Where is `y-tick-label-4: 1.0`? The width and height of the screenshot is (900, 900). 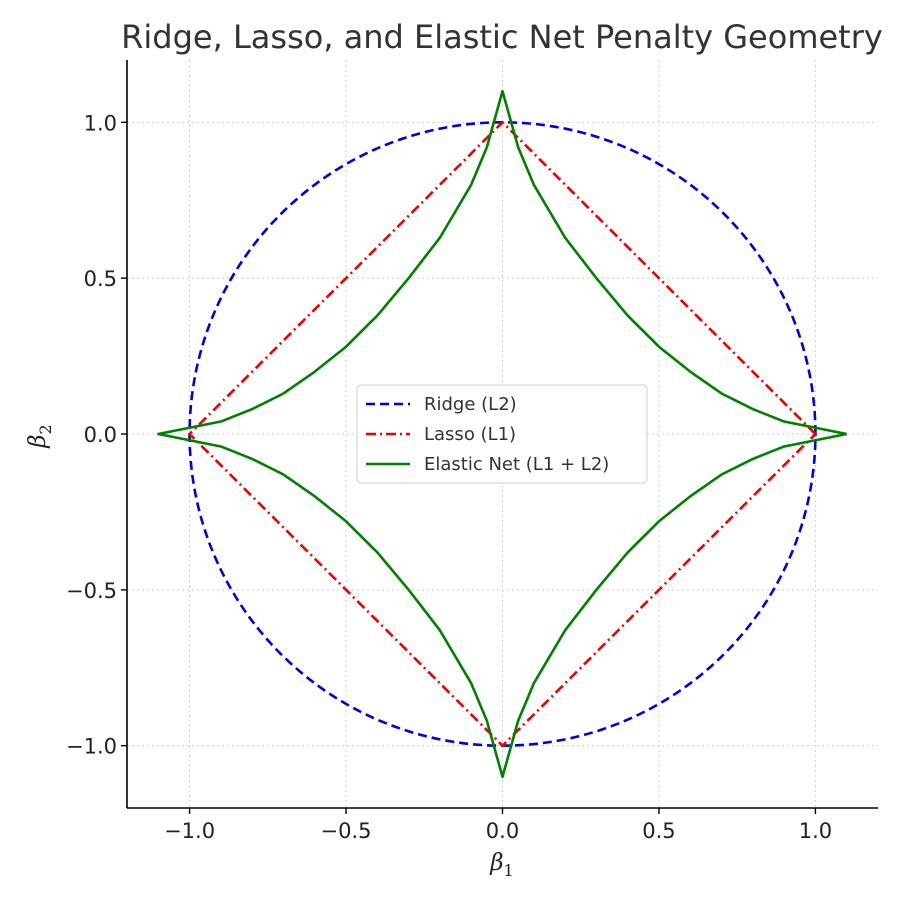
y-tick-label-4: 1.0 is located at coordinates (100, 123).